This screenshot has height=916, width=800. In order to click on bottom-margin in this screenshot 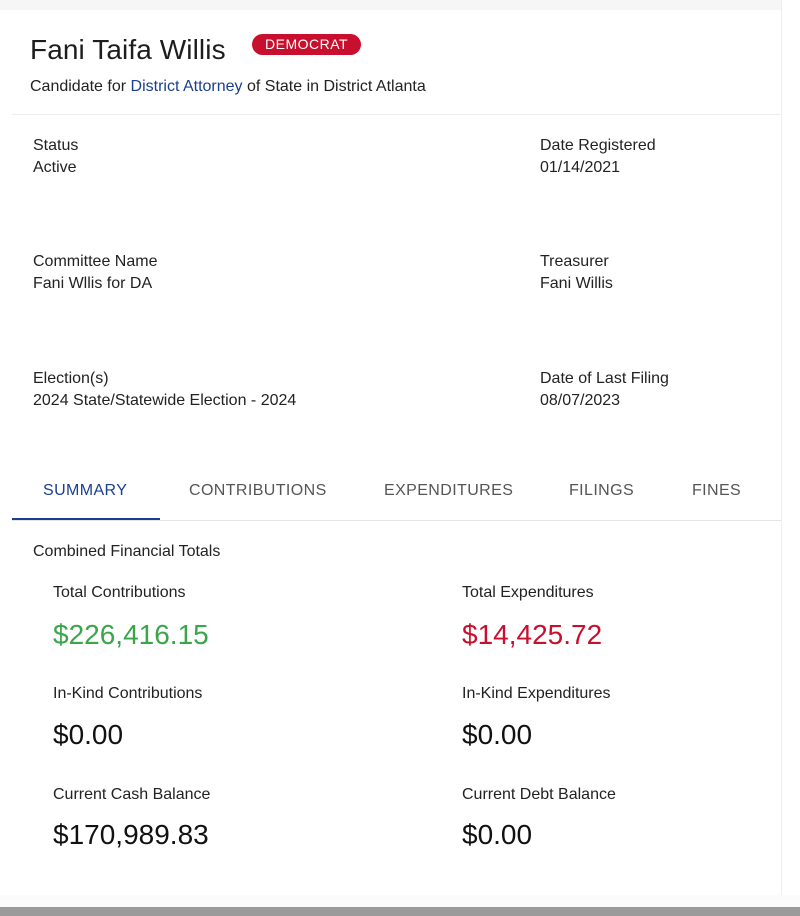, I will do `click(400, 901)`.